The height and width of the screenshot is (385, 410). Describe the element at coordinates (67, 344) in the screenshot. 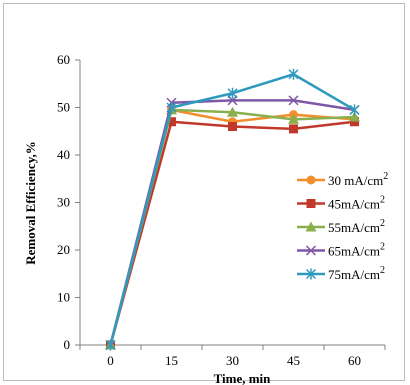

I see `y-tick-label: 0` at that location.